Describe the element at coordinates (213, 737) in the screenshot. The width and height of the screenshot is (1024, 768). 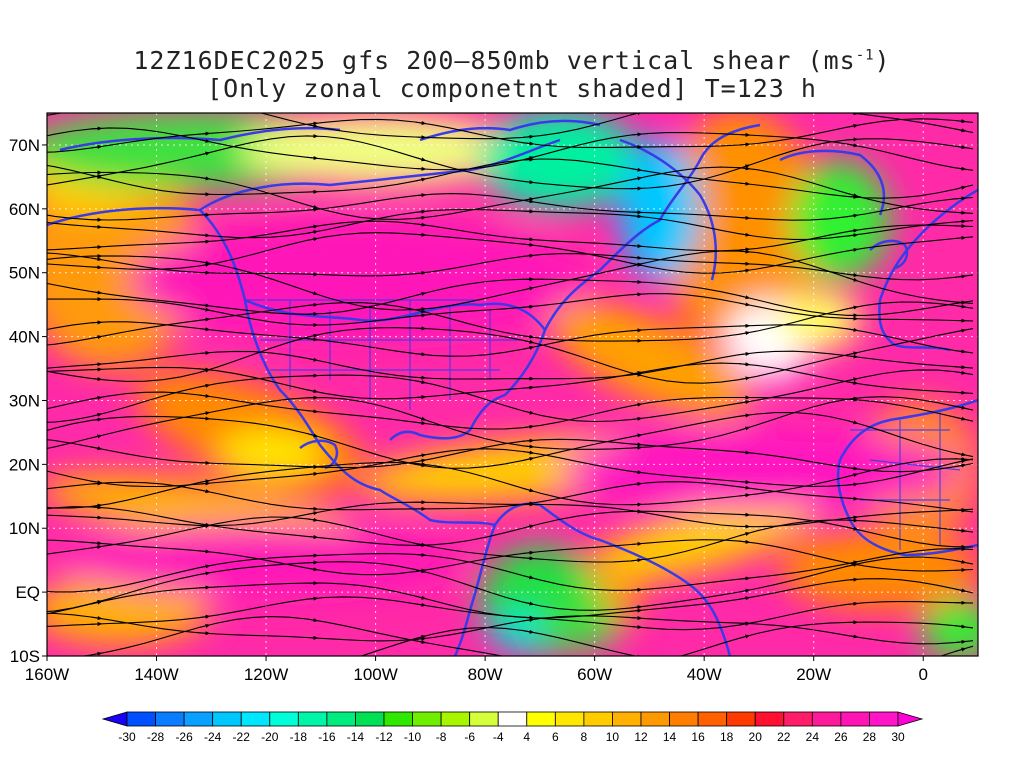
I see `colorbar-label: -24` at that location.